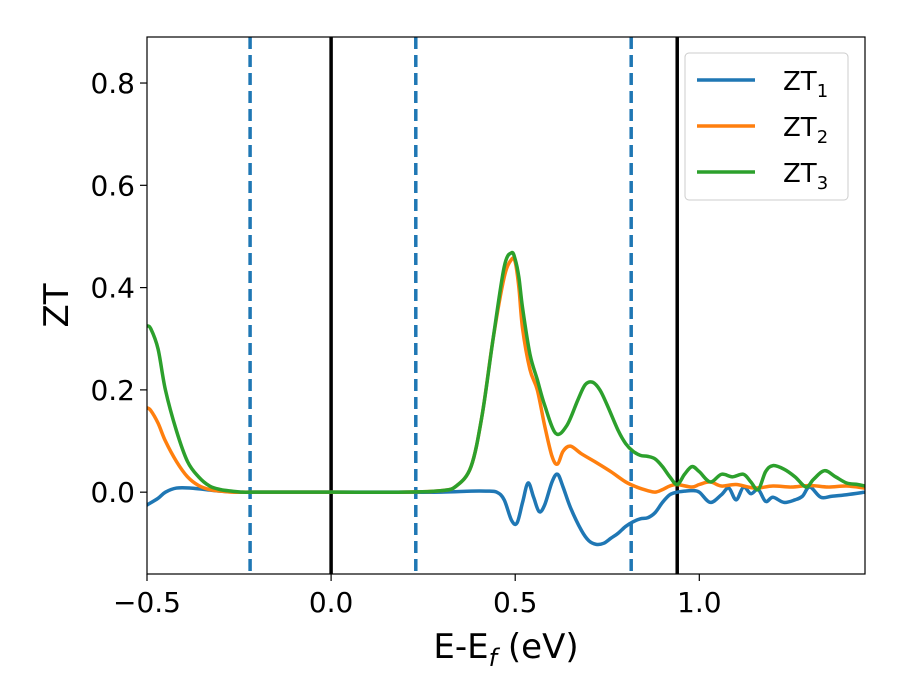 This screenshot has width=900, height=700. I want to click on y-axis-label: ZT, so click(57, 305).